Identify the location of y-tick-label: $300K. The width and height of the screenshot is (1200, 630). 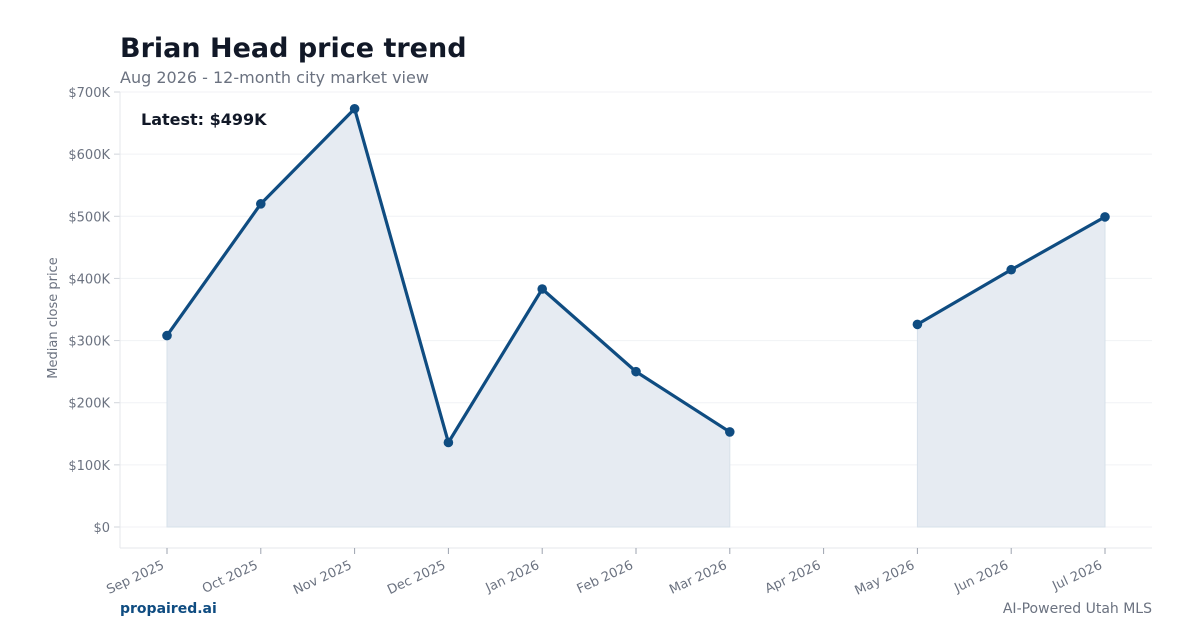
(89, 342).